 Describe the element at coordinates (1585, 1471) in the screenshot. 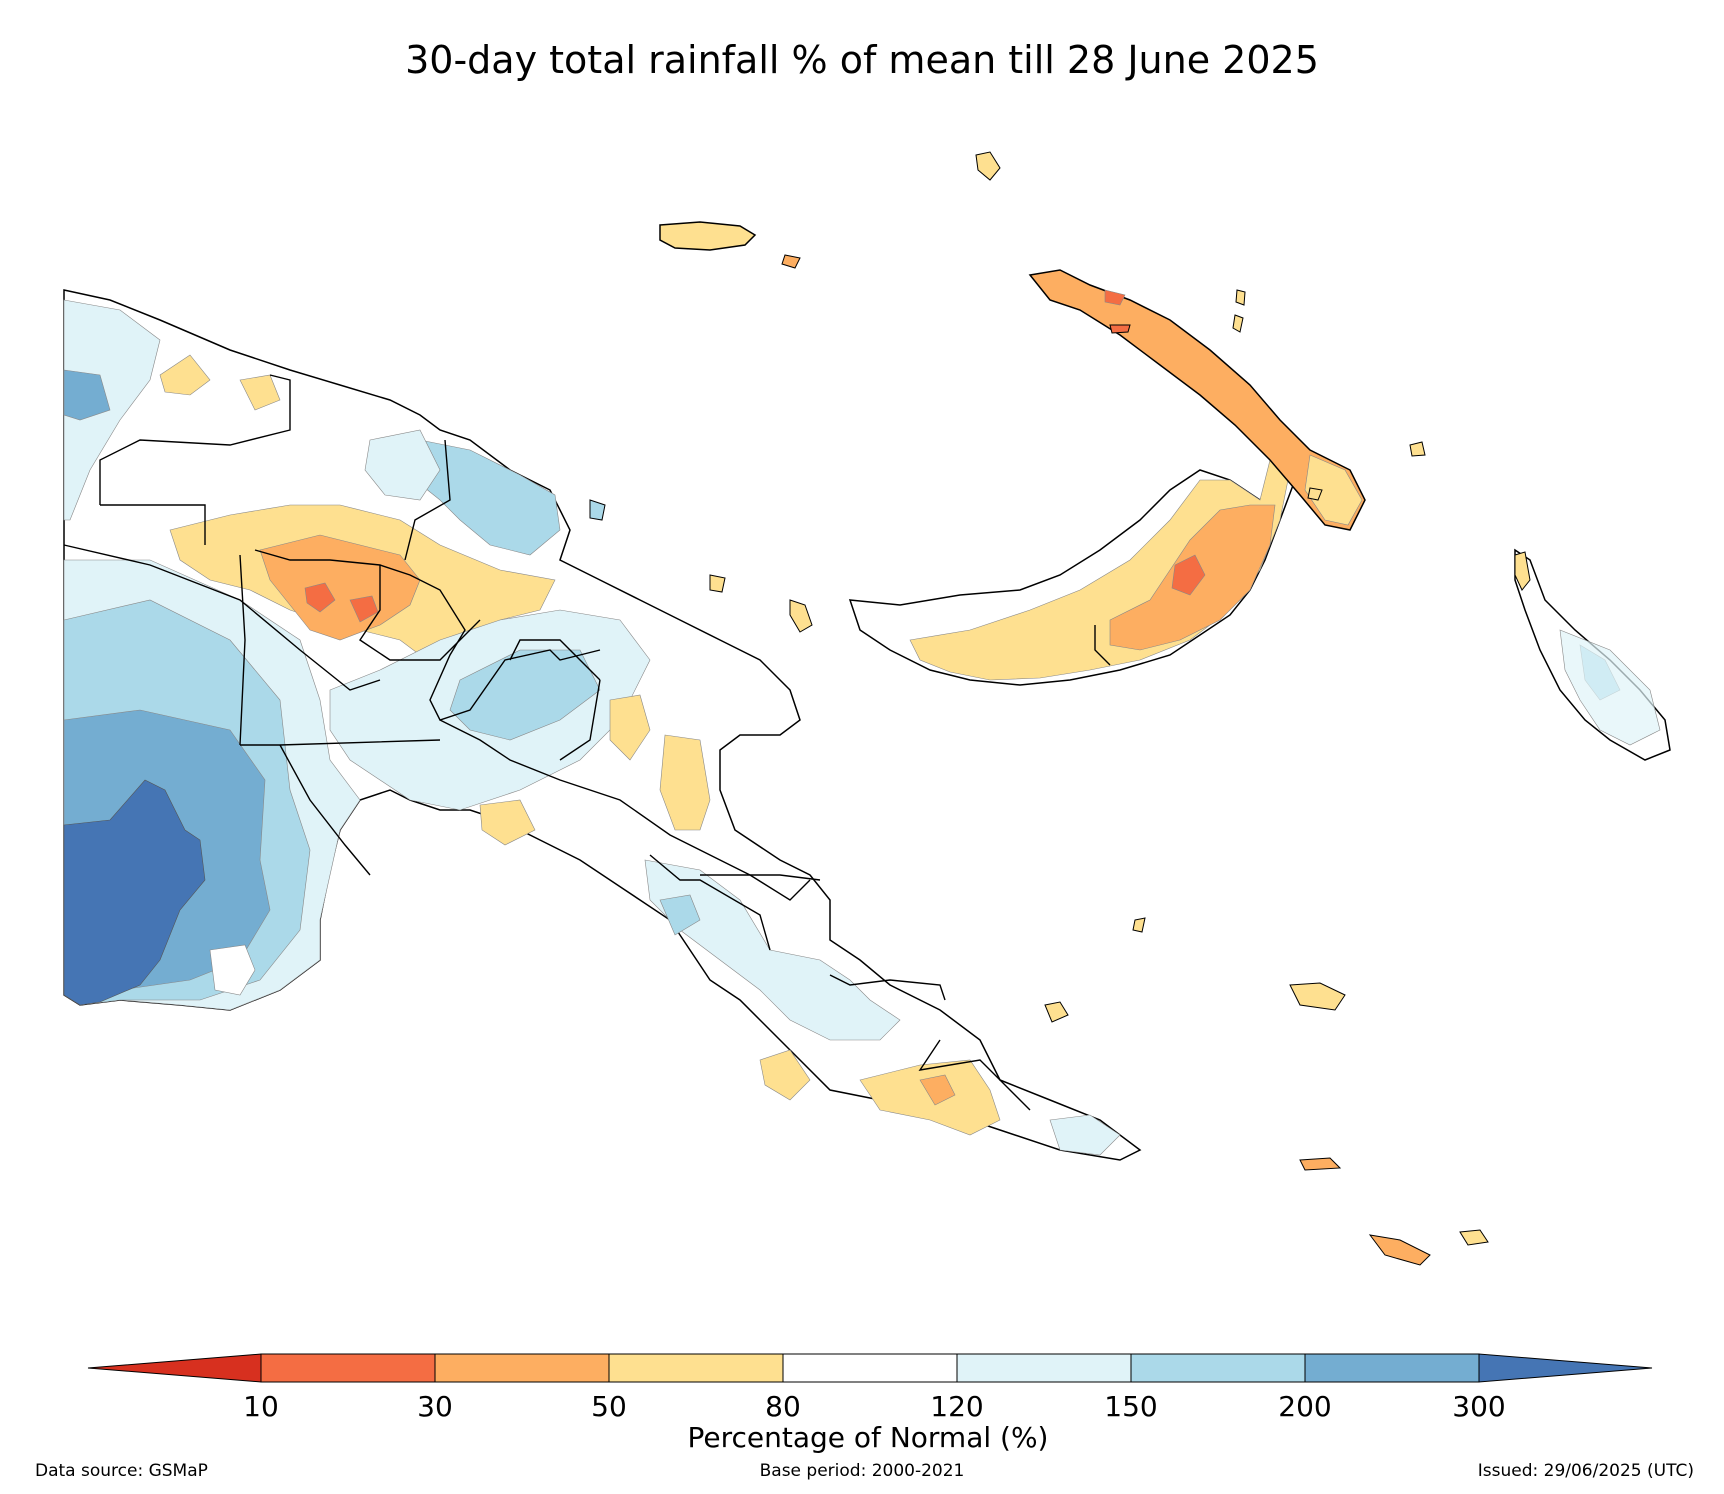

I see `issued-date-note: Issued: 29/06/2025 (UTC)` at that location.